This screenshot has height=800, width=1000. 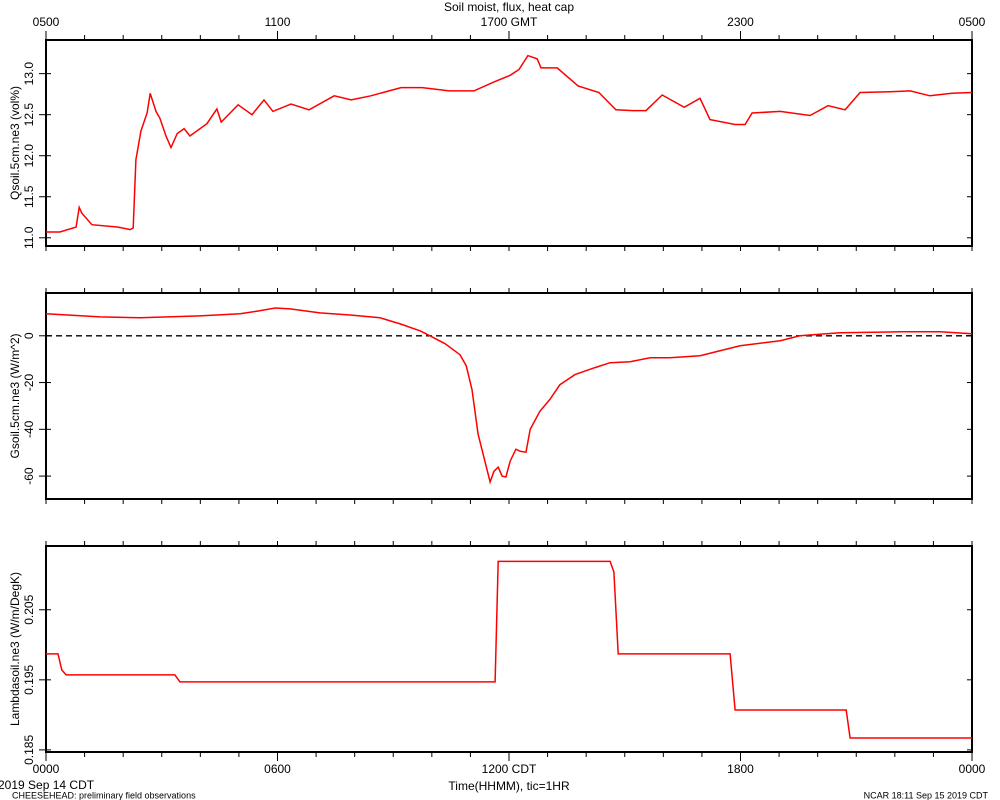 I want to click on y-tick-label: 0.185, so click(x=29, y=750).